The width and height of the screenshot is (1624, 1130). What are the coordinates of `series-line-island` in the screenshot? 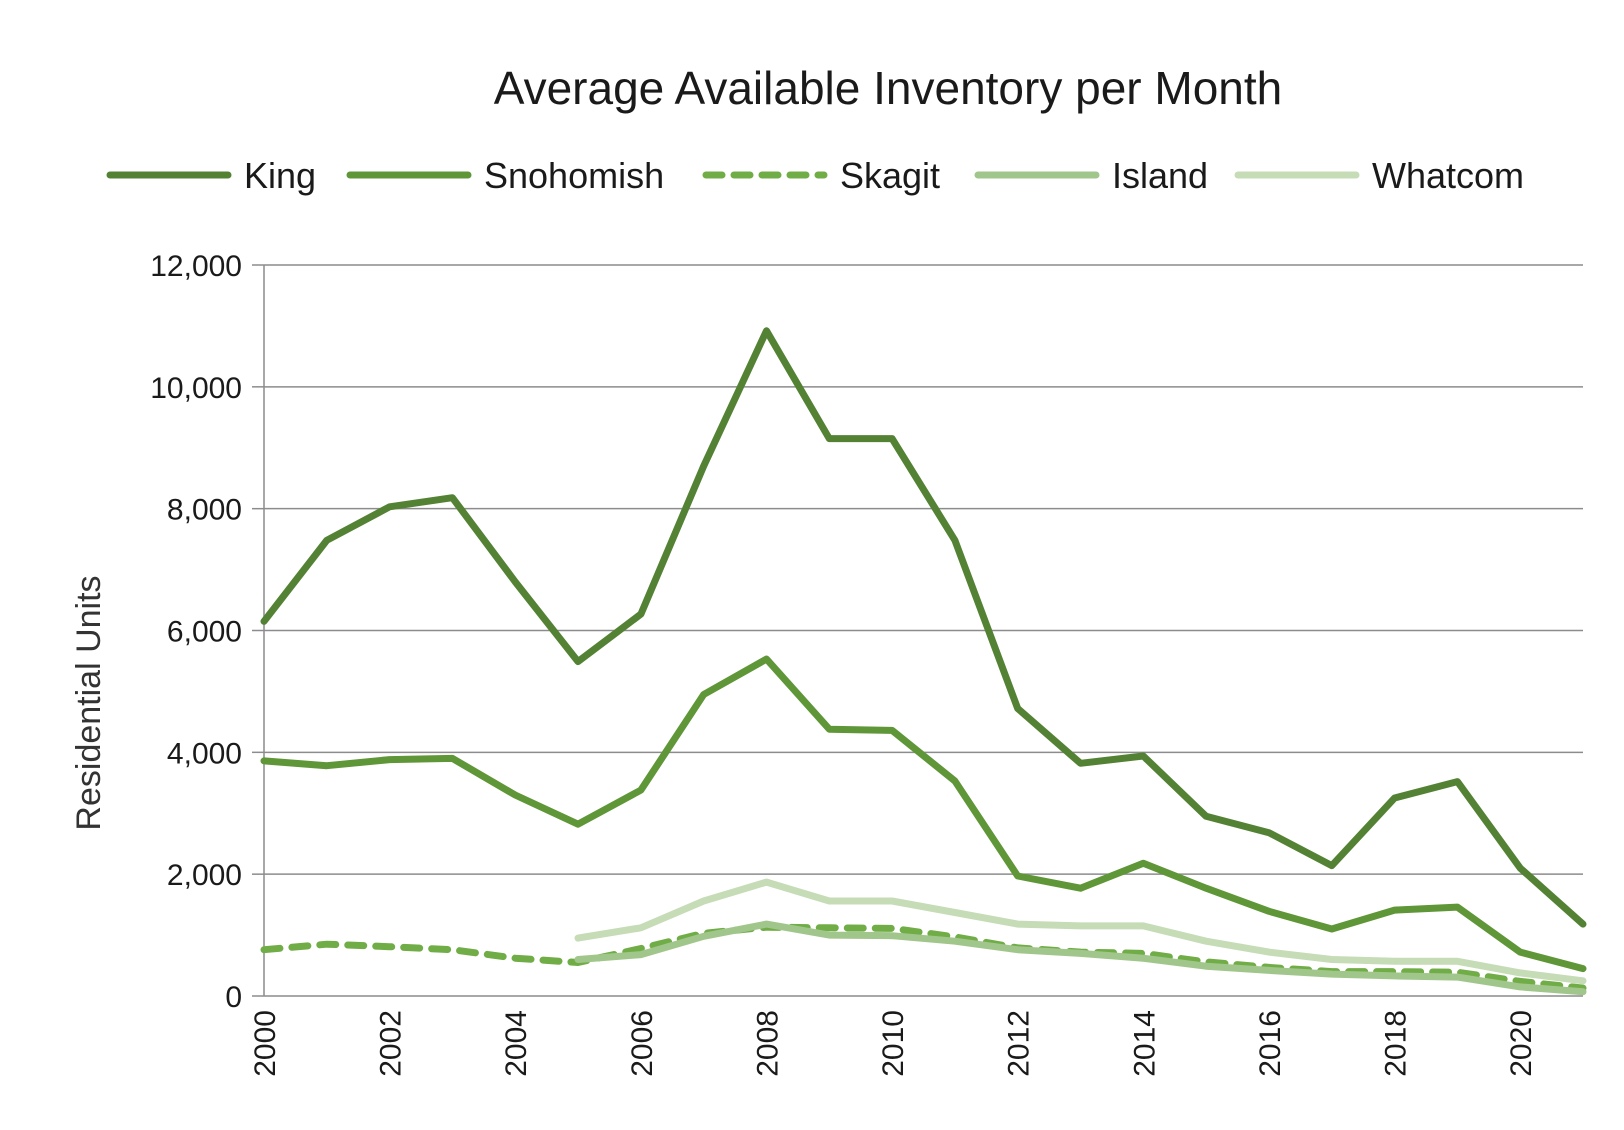 It's located at (1080, 958).